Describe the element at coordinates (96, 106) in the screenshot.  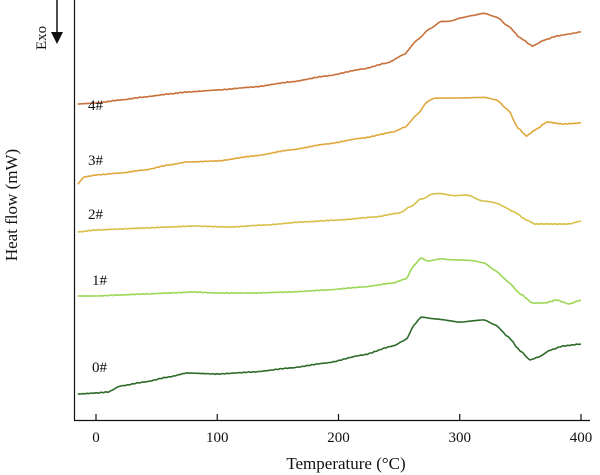
I see `series-label-4: 4#` at that location.